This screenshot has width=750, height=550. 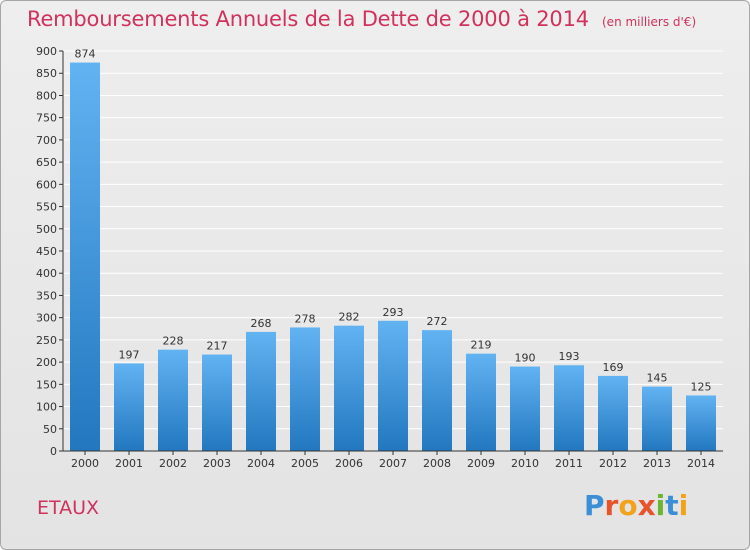 I want to click on brand-letter: P, so click(x=594, y=505).